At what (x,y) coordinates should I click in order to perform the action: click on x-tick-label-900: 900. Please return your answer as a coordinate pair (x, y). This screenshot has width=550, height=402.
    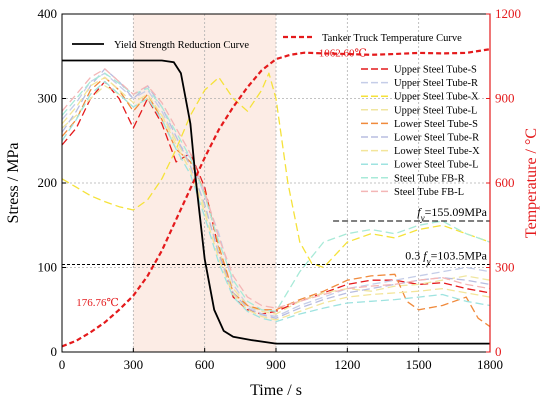
    Looking at the image, I should click on (276, 364).